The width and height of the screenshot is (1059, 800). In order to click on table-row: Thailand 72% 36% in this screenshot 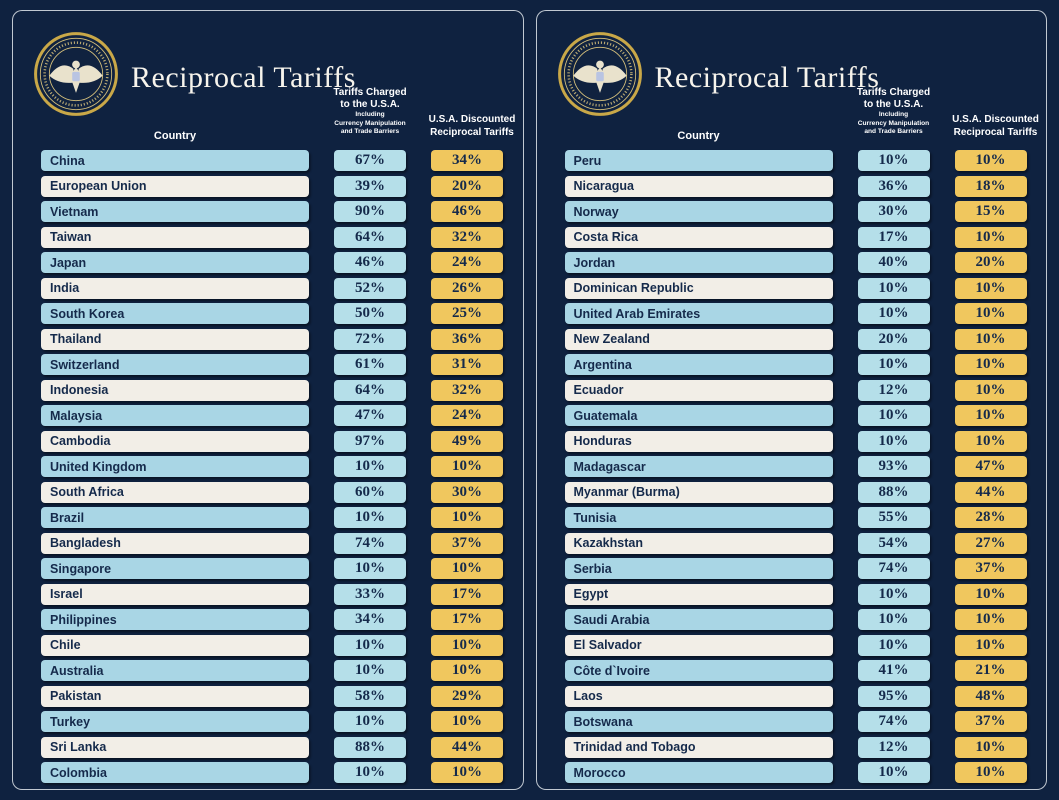, I will do `click(273, 339)`.